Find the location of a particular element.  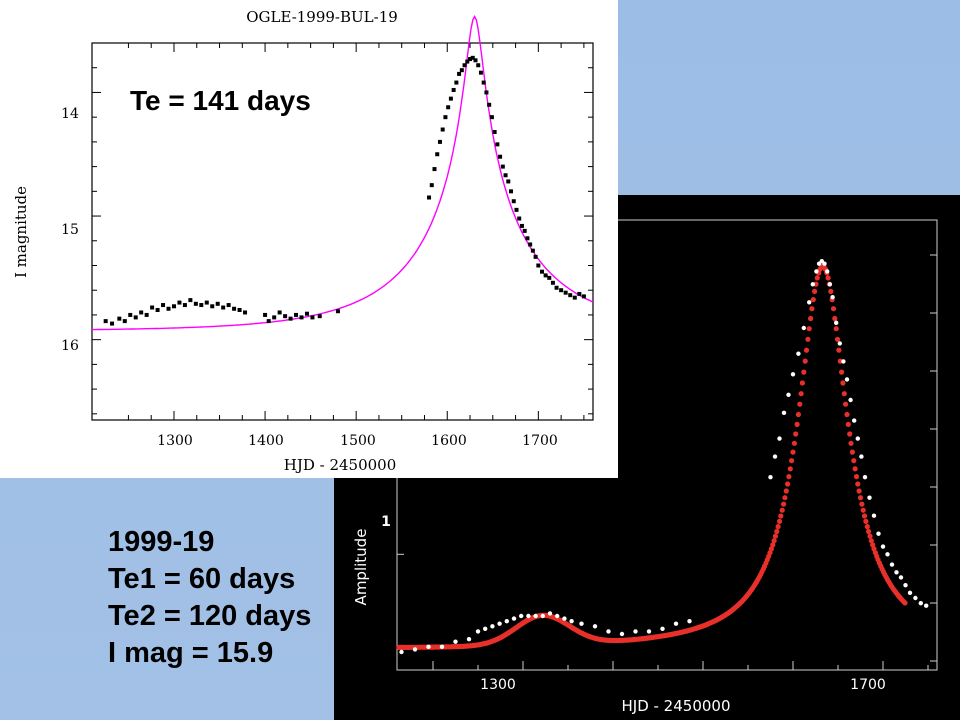

ogle-y-label: I magnitude is located at coordinates (21, 232).